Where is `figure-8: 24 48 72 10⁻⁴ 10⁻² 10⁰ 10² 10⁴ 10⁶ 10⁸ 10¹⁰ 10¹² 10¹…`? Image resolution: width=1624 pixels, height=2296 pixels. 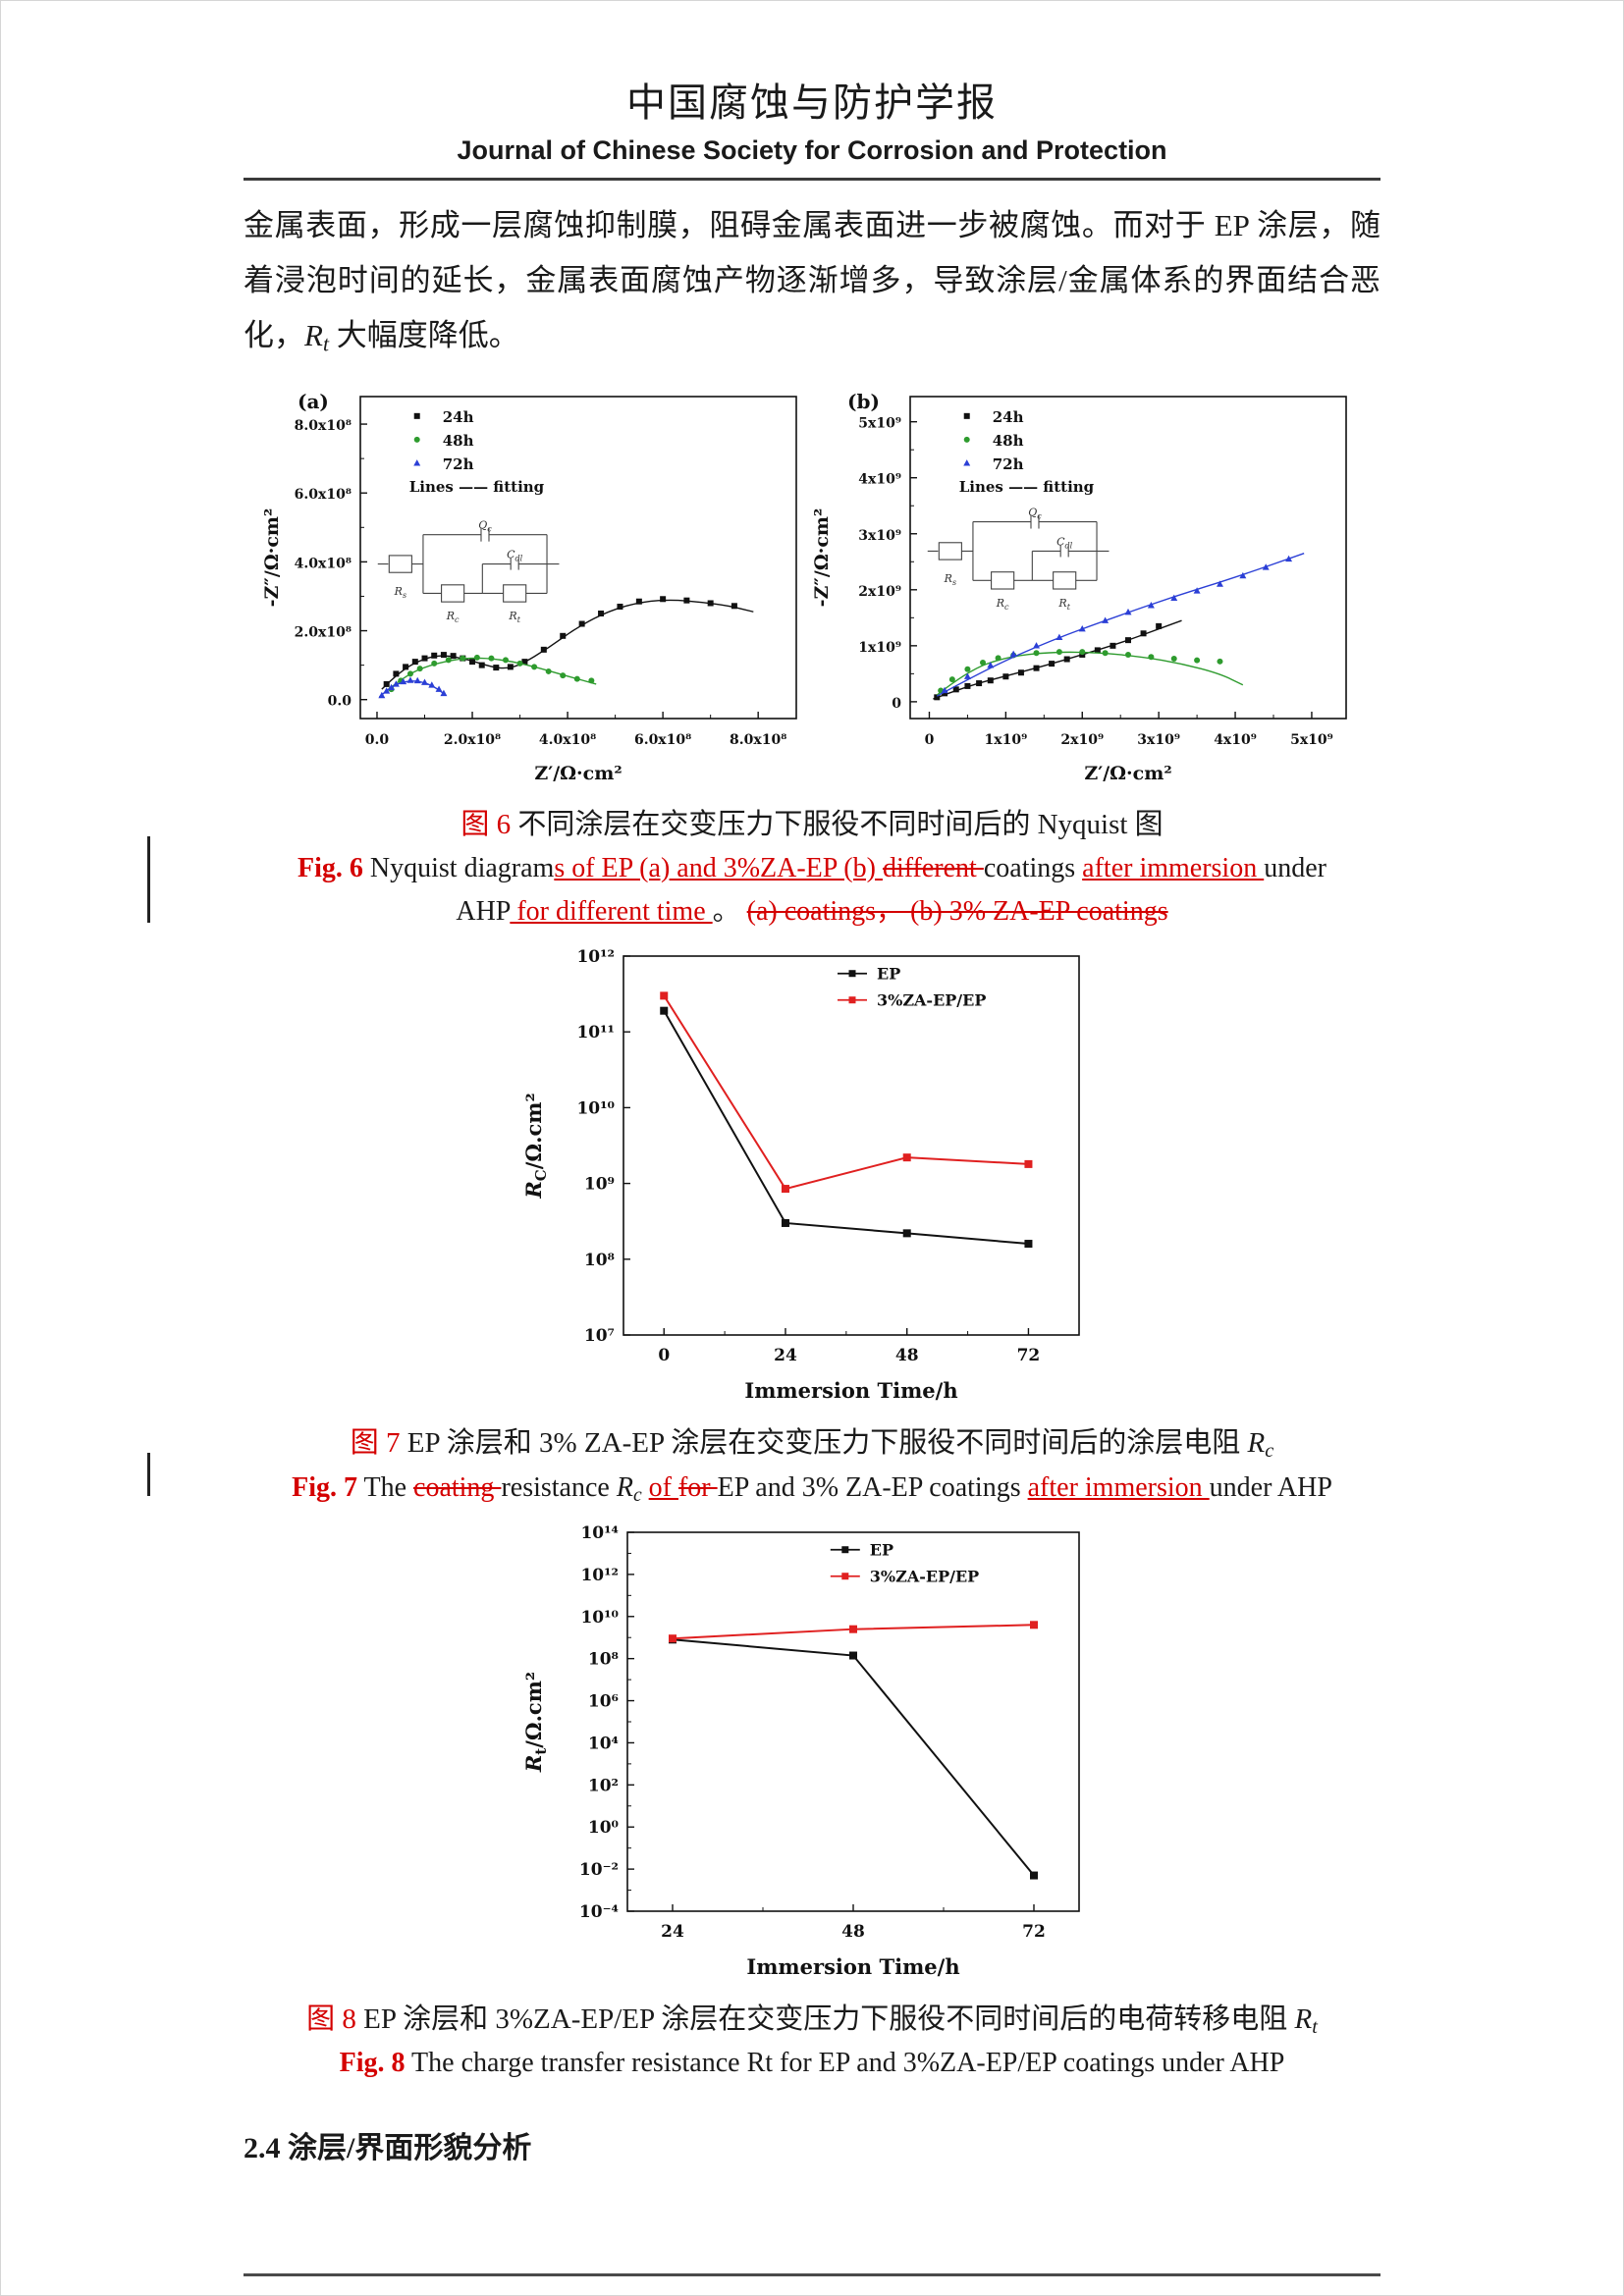 figure-8: 24 48 72 10⁻⁴ 10⁻² 10⁰ 10² 10⁴ 10⁶ 10⁸ 10¹⁰ 10¹² 10¹… is located at coordinates (812, 1757).